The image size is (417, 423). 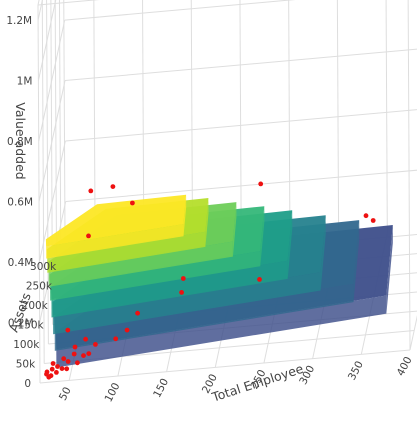 What do you see at coordinates (21, 263) in the screenshot?
I see `z-tick-label: 0.4M` at bounding box center [21, 263].